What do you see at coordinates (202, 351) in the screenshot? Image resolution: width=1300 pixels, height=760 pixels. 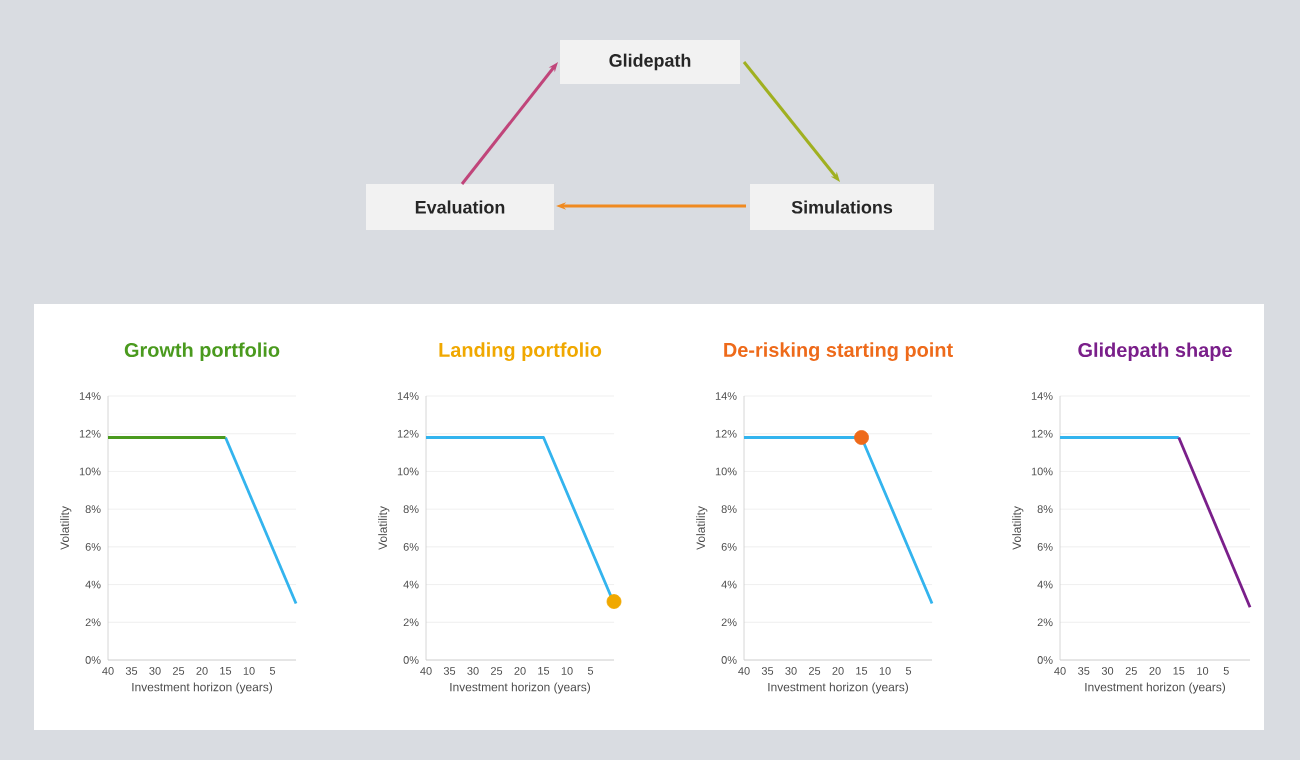 I see `chart-title: Growth portfolio` at bounding box center [202, 351].